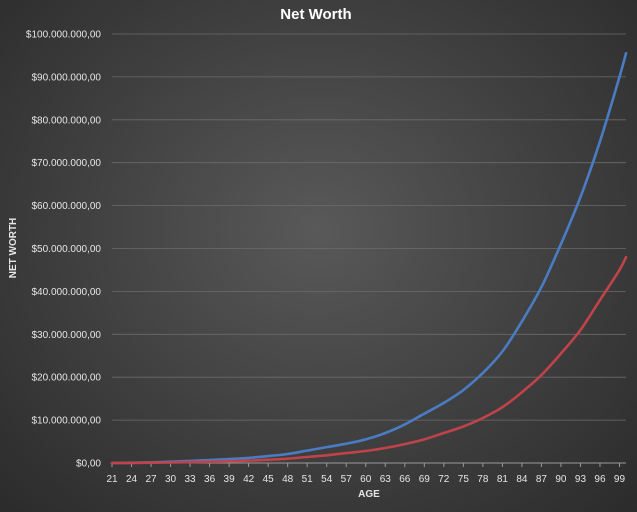 Image resolution: width=637 pixels, height=512 pixels. What do you see at coordinates (327, 479) in the screenshot?
I see `x-tick-label: 54` at bounding box center [327, 479].